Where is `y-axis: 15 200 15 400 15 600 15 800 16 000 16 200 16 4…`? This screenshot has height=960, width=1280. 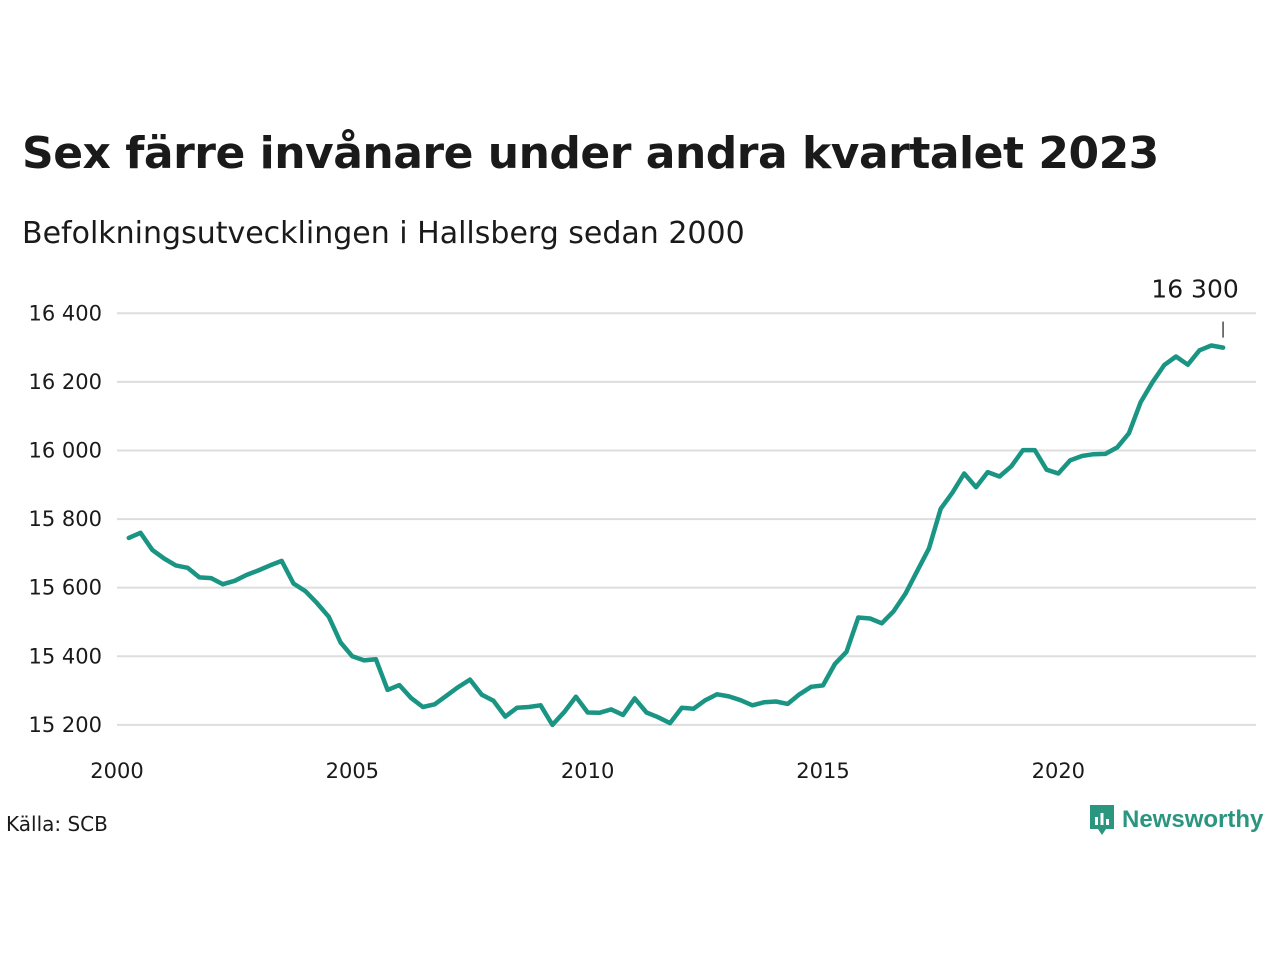
y-axis: 15 200 15 400 15 600 15 800 16 000 16 200 16 4… is located at coordinates (65, 519).